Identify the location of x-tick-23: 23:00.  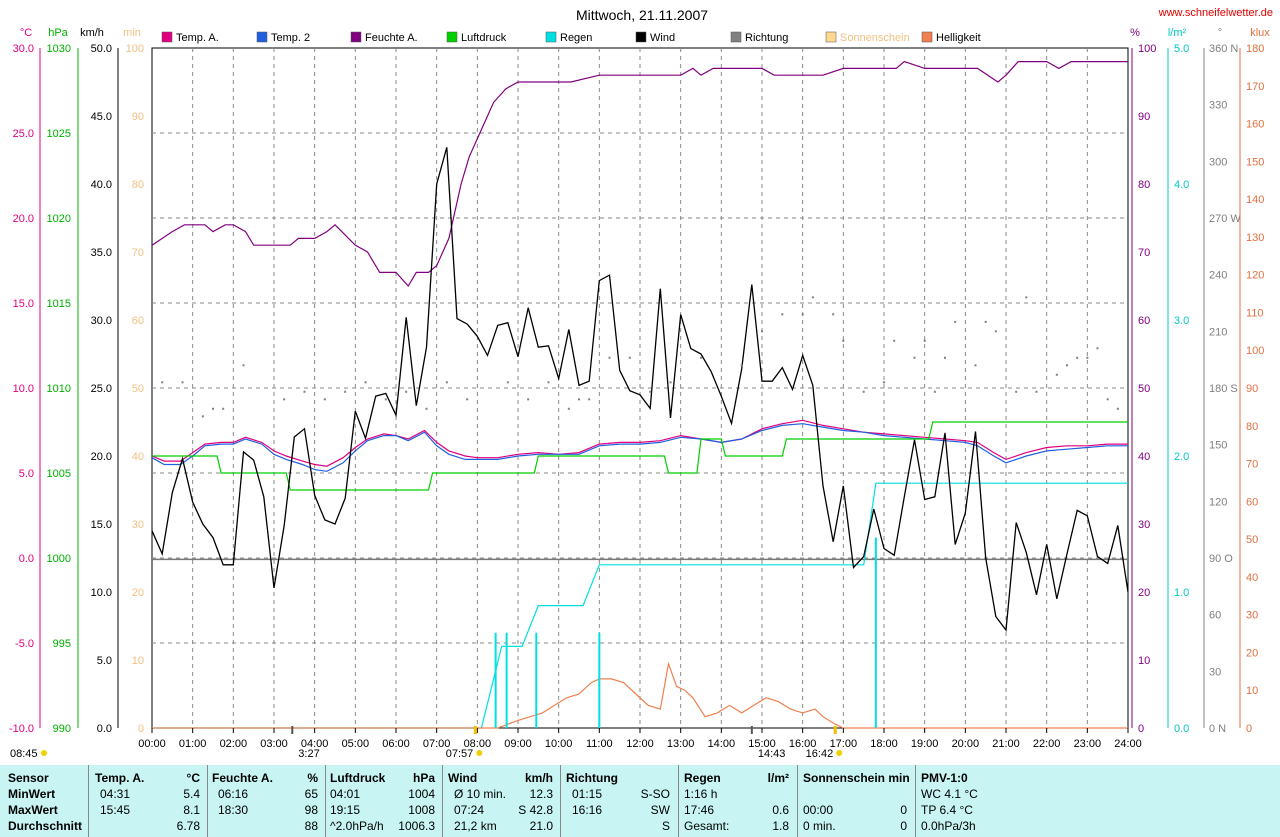
(1088, 744).